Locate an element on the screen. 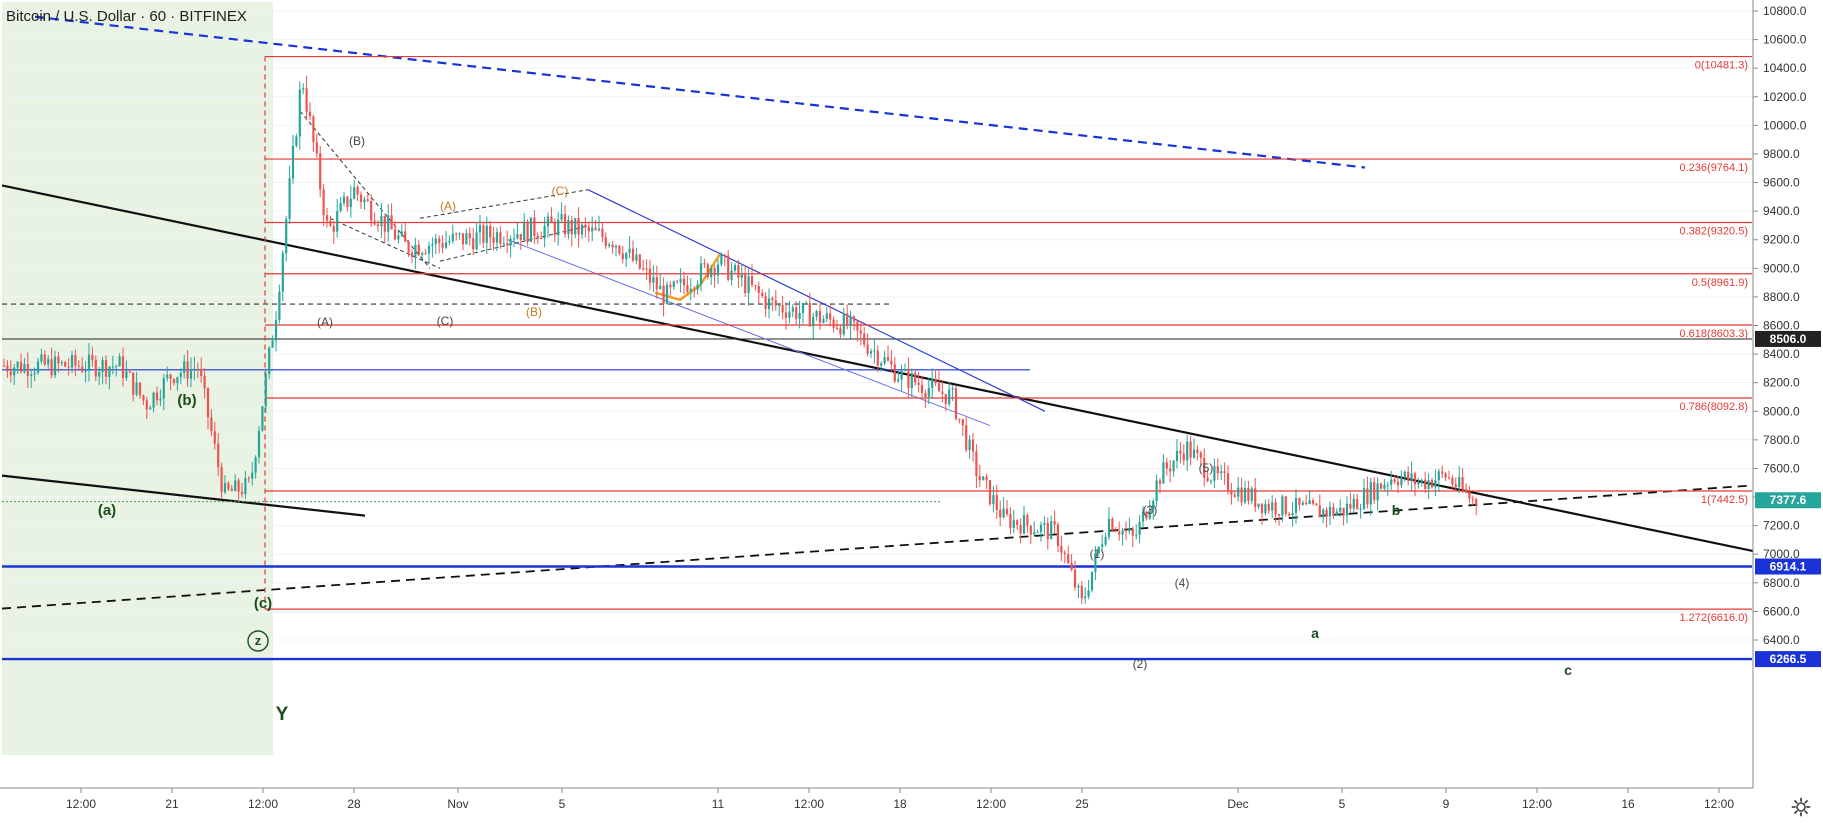 This screenshot has width=1823, height=823. wave-label: (A) is located at coordinates (448, 206).